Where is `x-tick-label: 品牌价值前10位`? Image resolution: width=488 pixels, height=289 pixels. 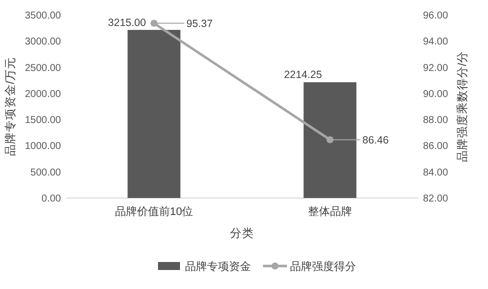 x-tick-label: 品牌价值前10位 is located at coordinates (154, 212).